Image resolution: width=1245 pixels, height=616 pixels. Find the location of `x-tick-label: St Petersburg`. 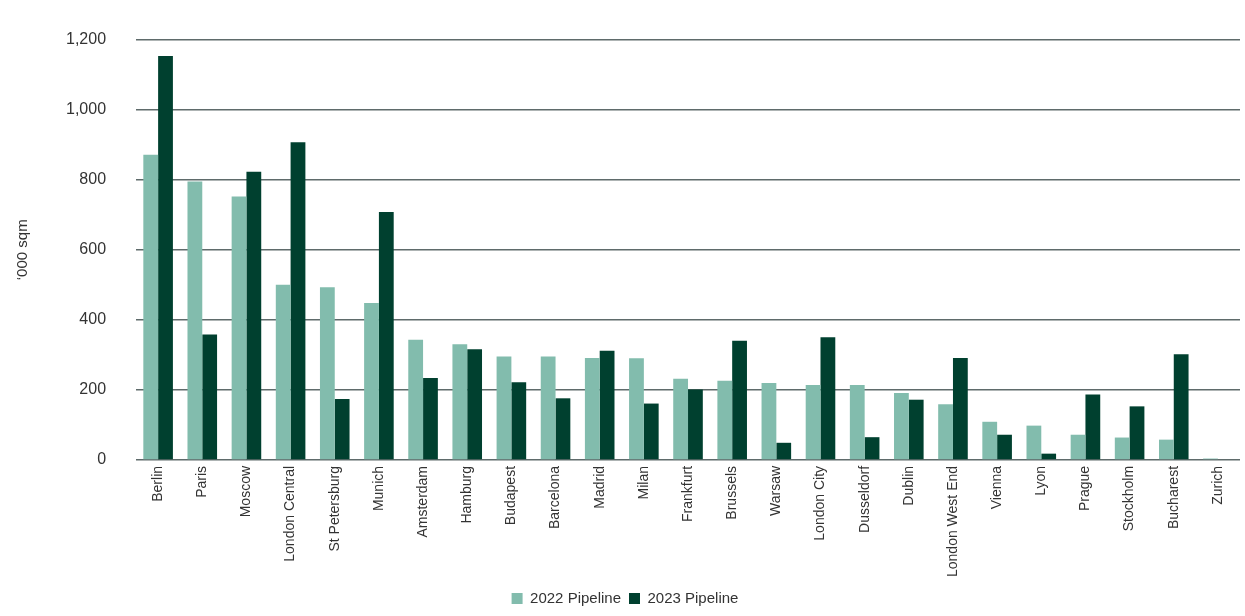

x-tick-label: St Petersburg is located at coordinates (333, 508).